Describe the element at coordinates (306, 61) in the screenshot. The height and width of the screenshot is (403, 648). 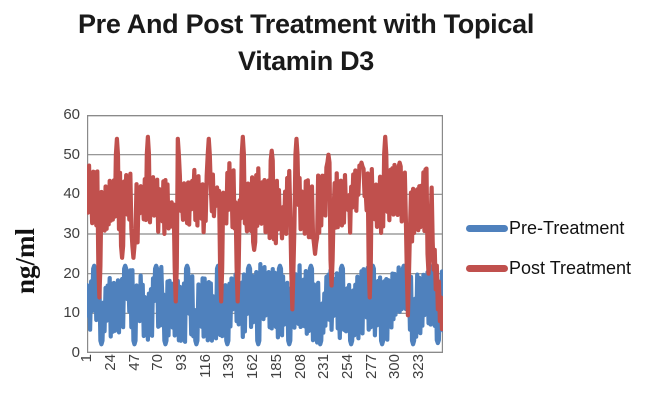
I see `chart-title-line2: Vitamin D3` at that location.